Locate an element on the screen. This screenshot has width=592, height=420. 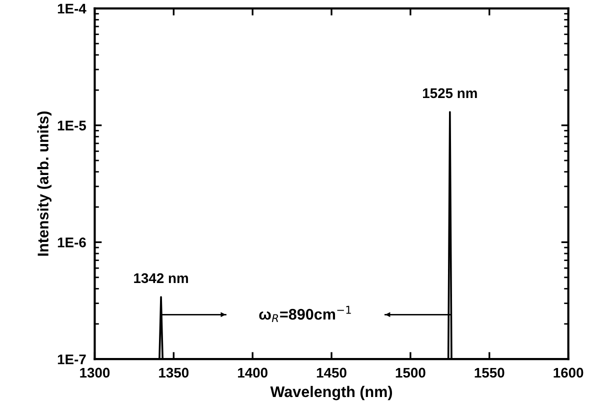
x-tick-label: 1350 is located at coordinates (174, 373).